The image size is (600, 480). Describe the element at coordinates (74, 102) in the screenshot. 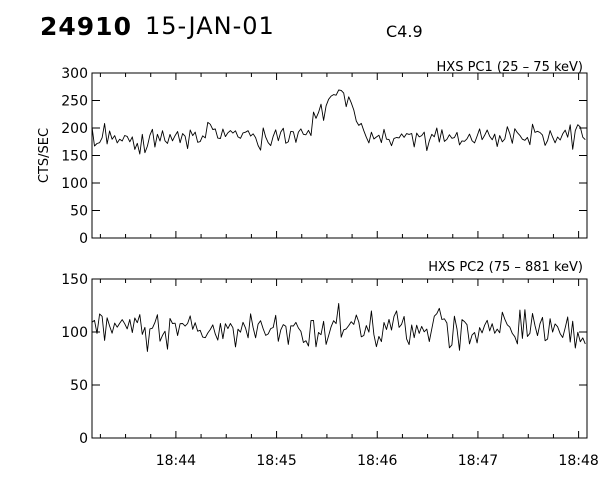

I see `y-tick-label: 250` at that location.